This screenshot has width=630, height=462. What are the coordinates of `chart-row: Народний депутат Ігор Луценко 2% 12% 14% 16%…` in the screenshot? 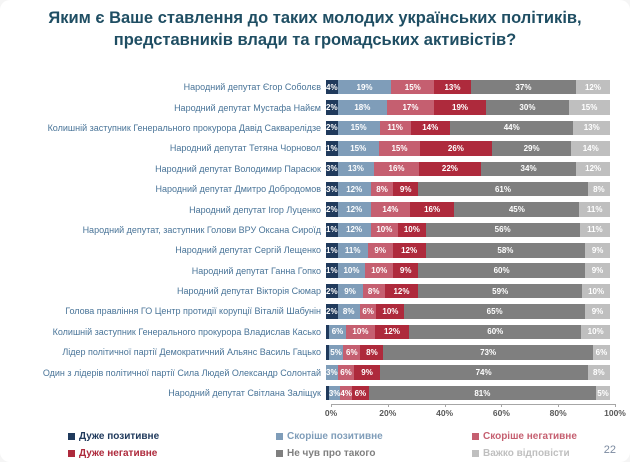 It's located at (315, 209).